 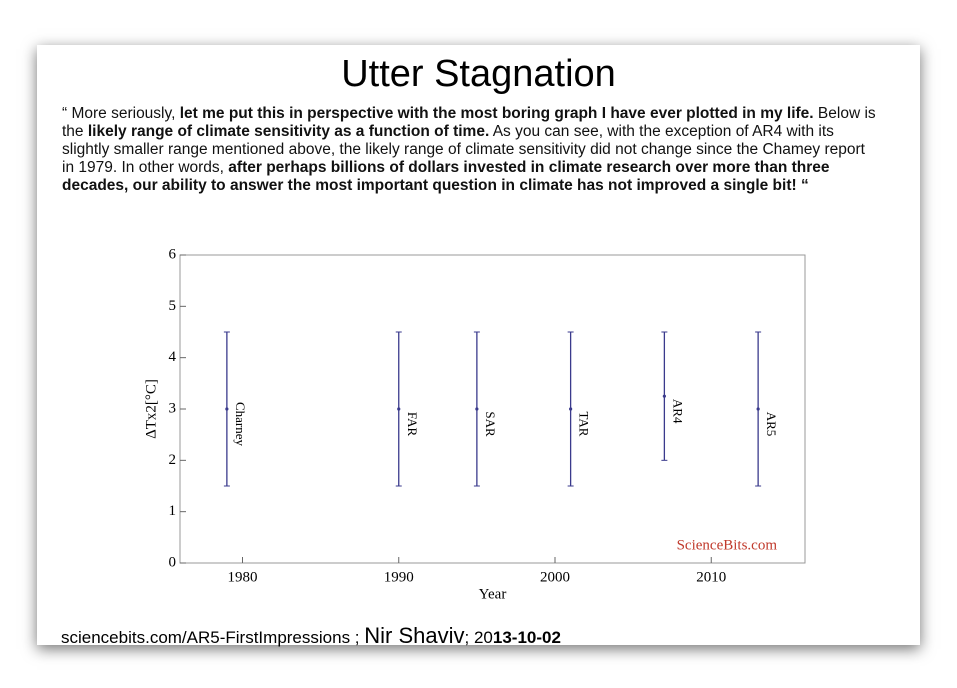 I want to click on x-tick-label: 1980, so click(x=243, y=577).